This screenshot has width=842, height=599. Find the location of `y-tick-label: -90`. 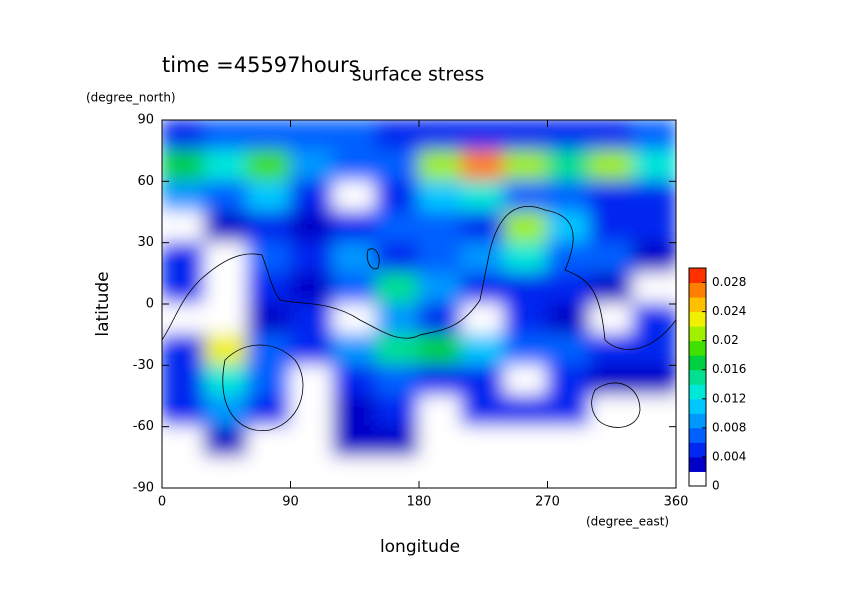

y-tick-label: -90 is located at coordinates (143, 488).